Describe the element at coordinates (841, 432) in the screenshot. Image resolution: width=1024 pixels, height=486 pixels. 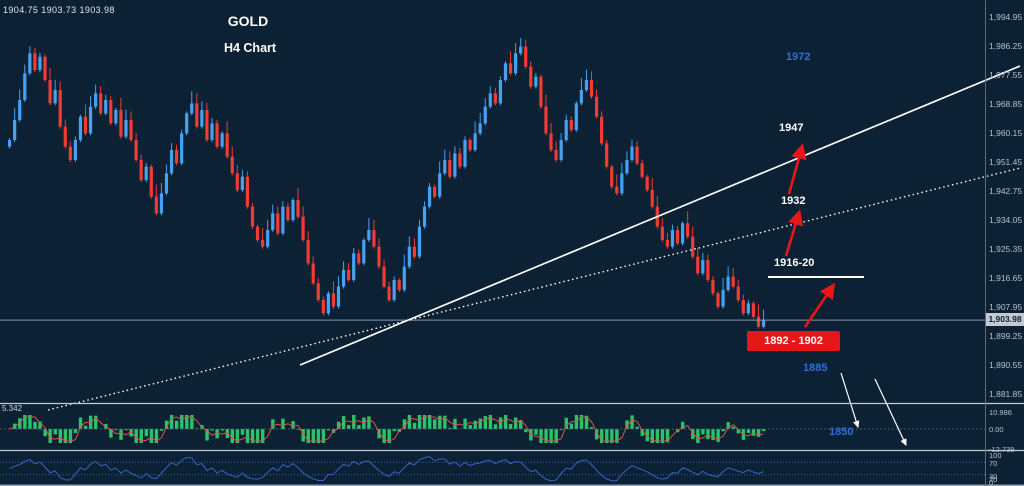
I see `support-label-1850: 1850` at that location.